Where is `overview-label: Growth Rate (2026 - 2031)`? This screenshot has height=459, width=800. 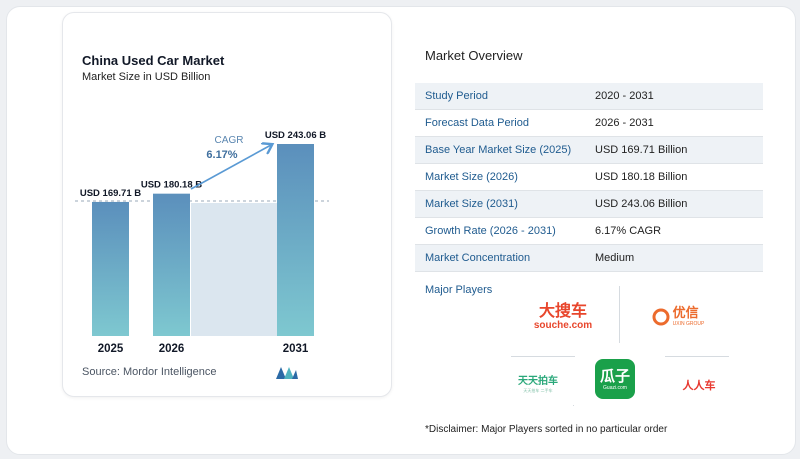
overview-label: Growth Rate (2026 - 2031) is located at coordinates (500, 231).